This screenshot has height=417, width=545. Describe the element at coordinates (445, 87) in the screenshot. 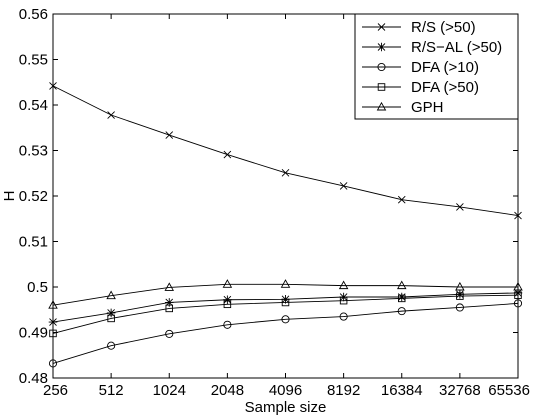

I see `legend-label: DFA (>50)` at that location.